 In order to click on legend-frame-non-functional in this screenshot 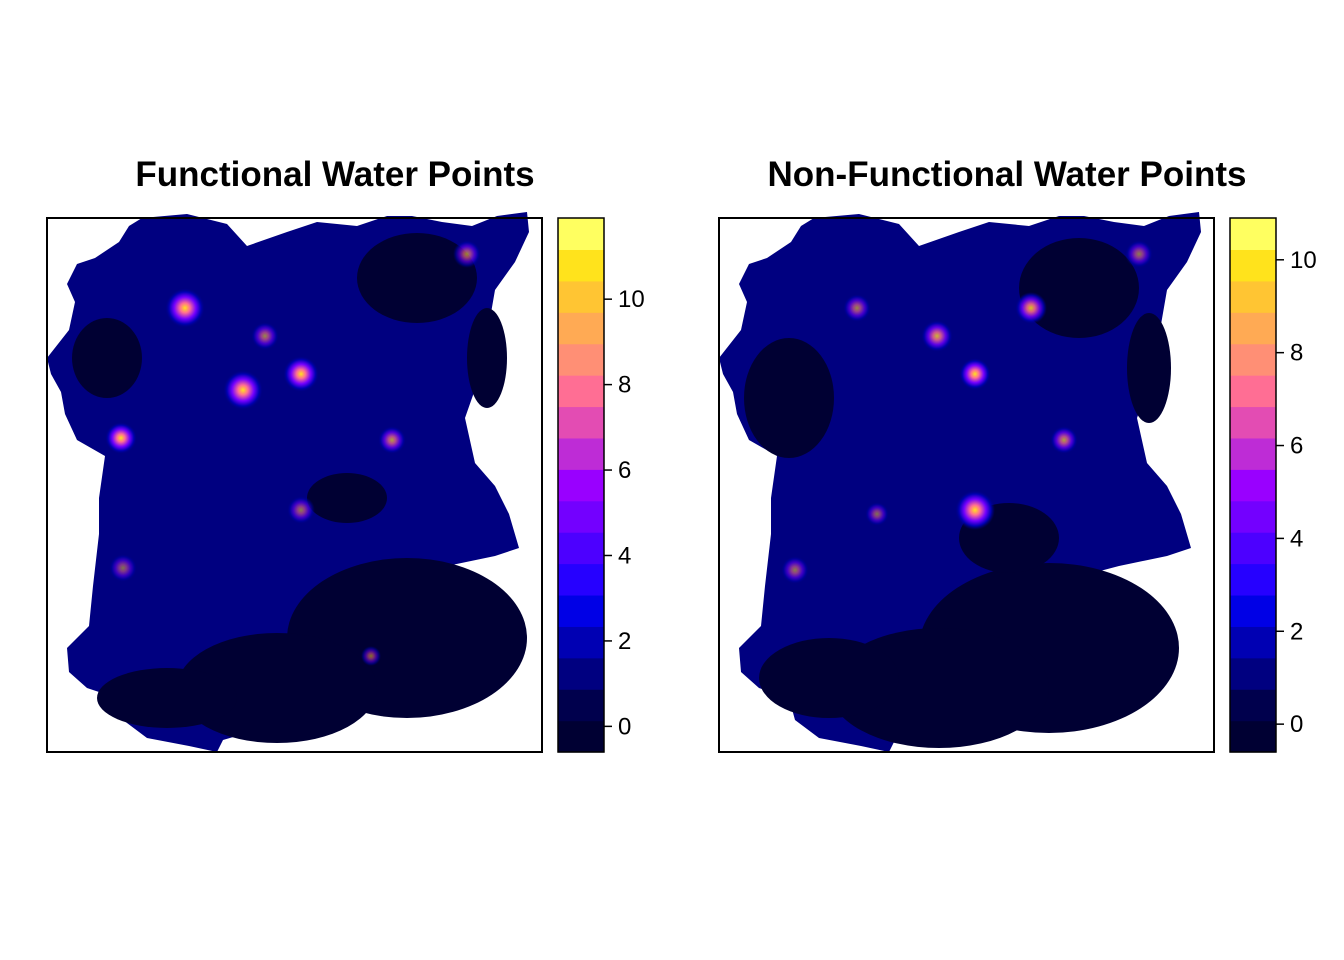, I will do `click(1253, 485)`.